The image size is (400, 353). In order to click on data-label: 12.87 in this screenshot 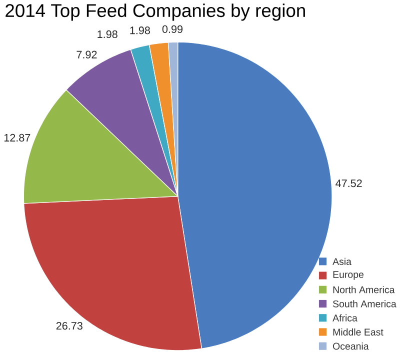, I will do `click(17, 138)`.